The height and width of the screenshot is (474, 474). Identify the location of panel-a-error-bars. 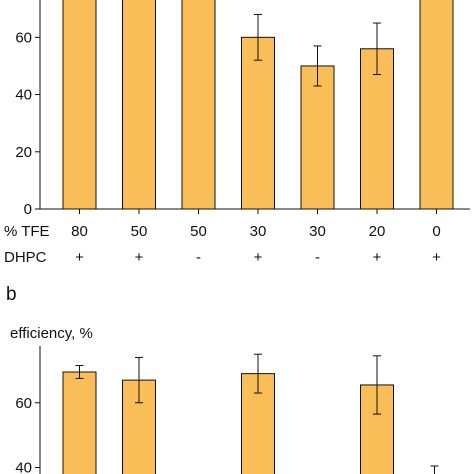
(317, 50).